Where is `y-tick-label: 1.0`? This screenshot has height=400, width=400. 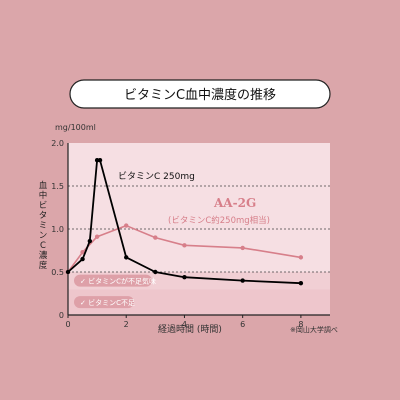 y-tick-label: 1.0 is located at coordinates (57, 229).